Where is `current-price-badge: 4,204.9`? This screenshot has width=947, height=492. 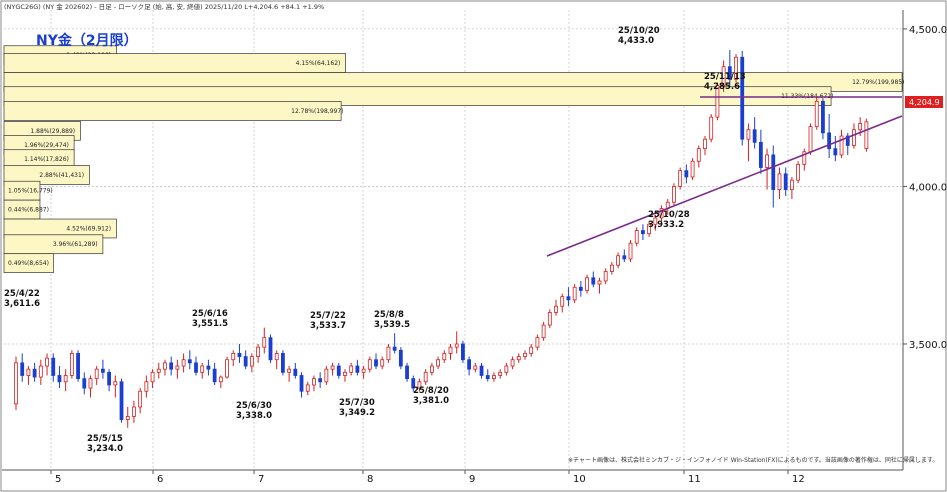 current-price-badge: 4,204.9 is located at coordinates (924, 102).